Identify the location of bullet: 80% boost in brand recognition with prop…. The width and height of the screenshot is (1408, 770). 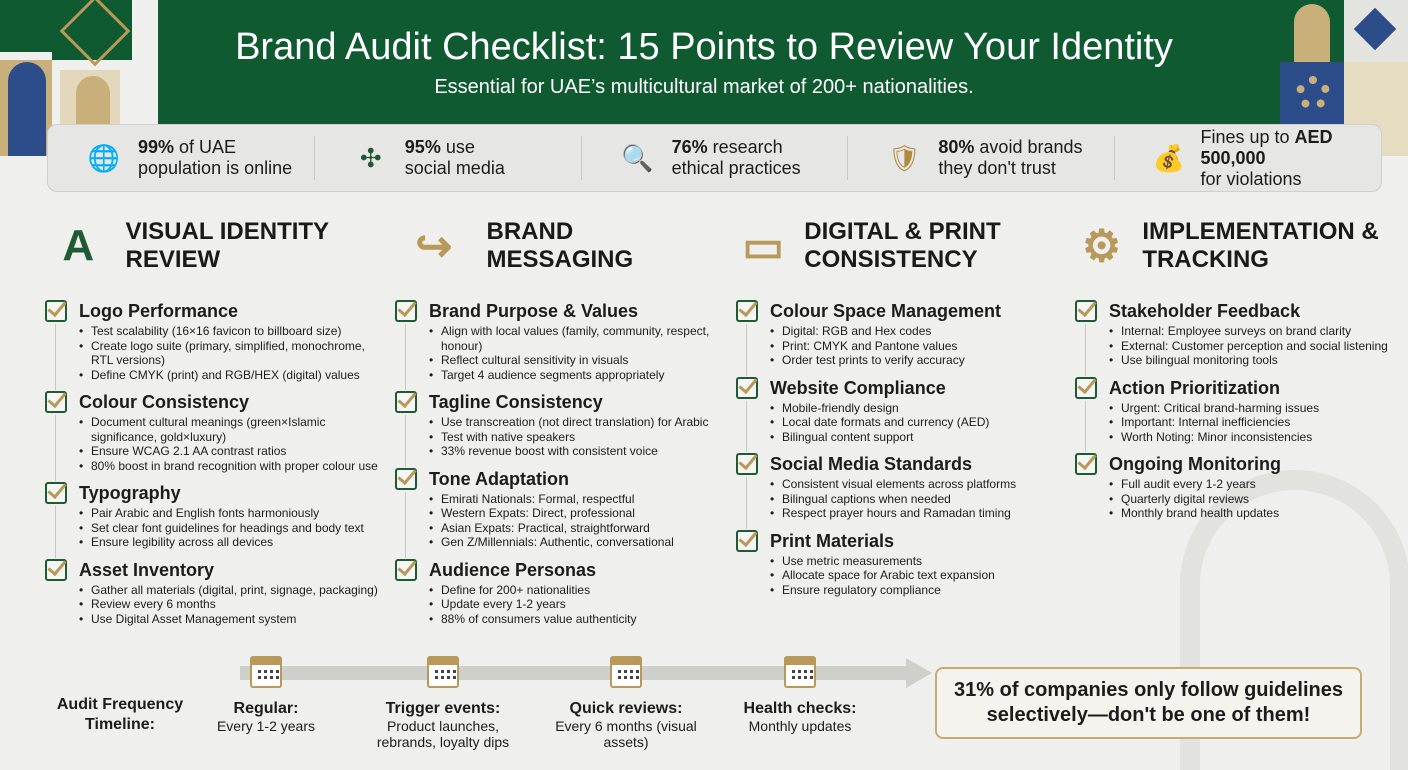
(232, 466).